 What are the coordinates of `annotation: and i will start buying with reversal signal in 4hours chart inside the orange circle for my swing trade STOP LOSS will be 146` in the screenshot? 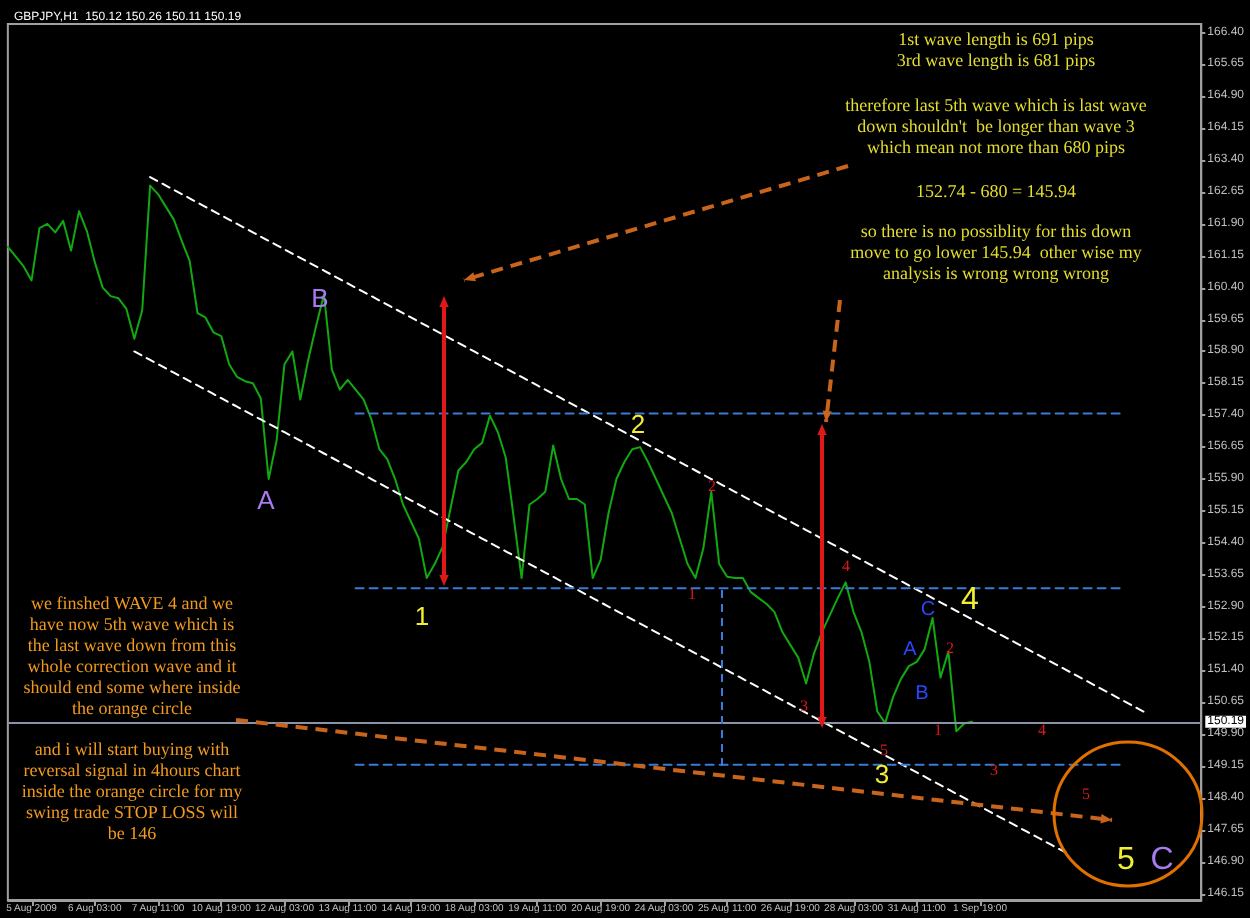 It's located at (132, 790).